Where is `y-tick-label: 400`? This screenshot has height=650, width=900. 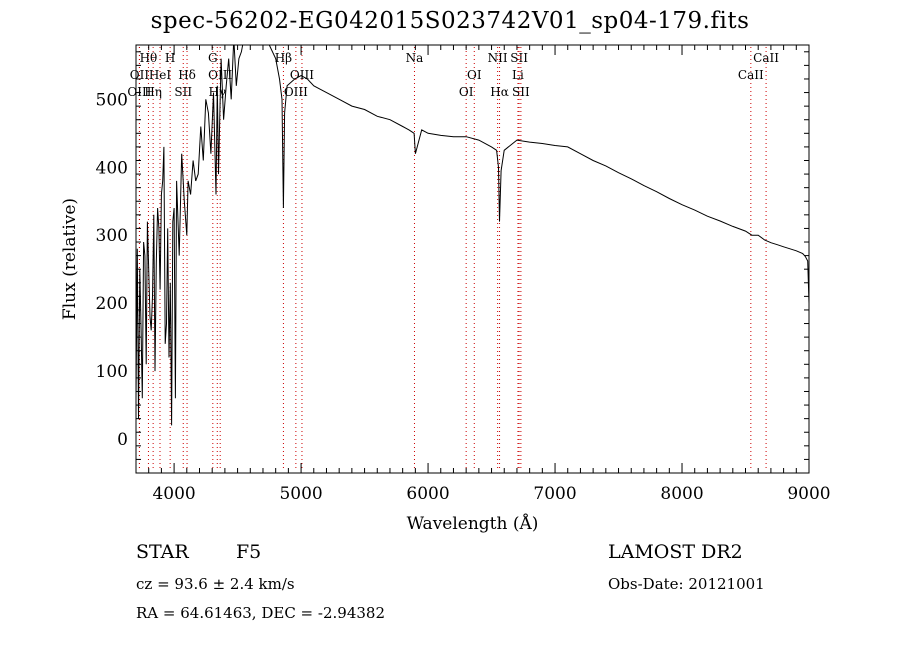
y-tick-label: 400 is located at coordinates (112, 168).